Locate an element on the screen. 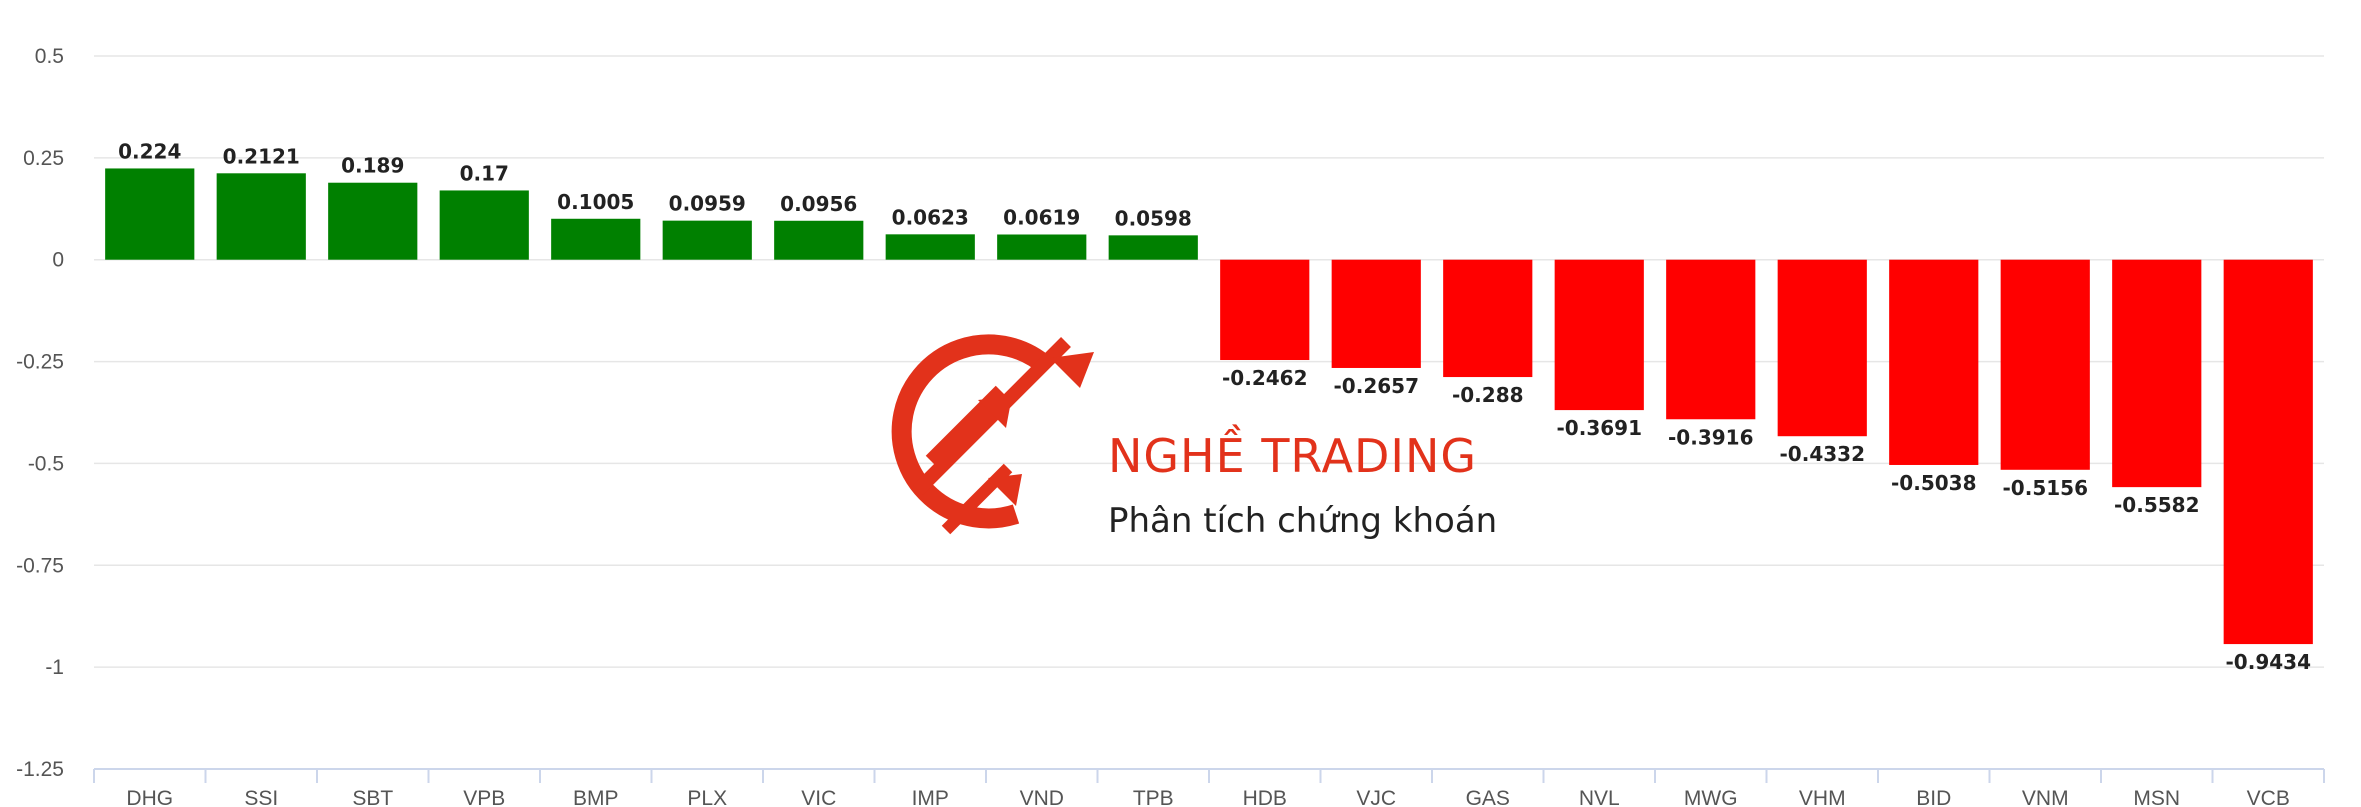 Image resolution: width=2361 pixels, height=807 pixels. data-label: -0.4332 is located at coordinates (1822, 454).